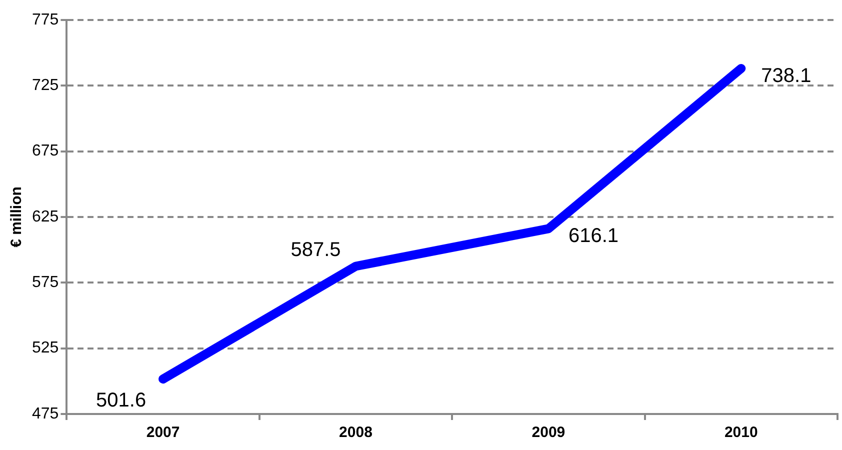 This screenshot has width=842, height=450. Describe the element at coordinates (45, 151) in the screenshot. I see `y-tick-label: 675` at that location.